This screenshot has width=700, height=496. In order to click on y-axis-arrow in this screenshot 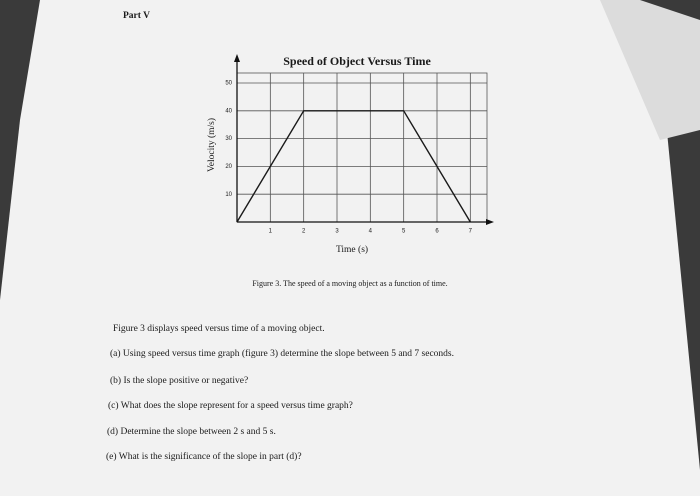, I will do `click(237, 58)`.